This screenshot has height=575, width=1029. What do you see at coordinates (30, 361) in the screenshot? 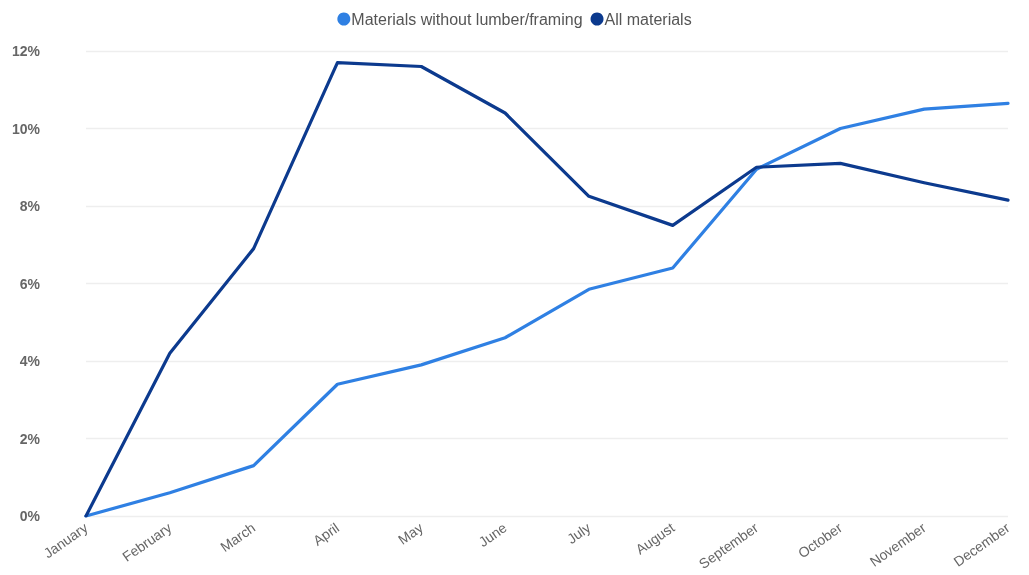
I see `y-tick-label: 4%` at bounding box center [30, 361].